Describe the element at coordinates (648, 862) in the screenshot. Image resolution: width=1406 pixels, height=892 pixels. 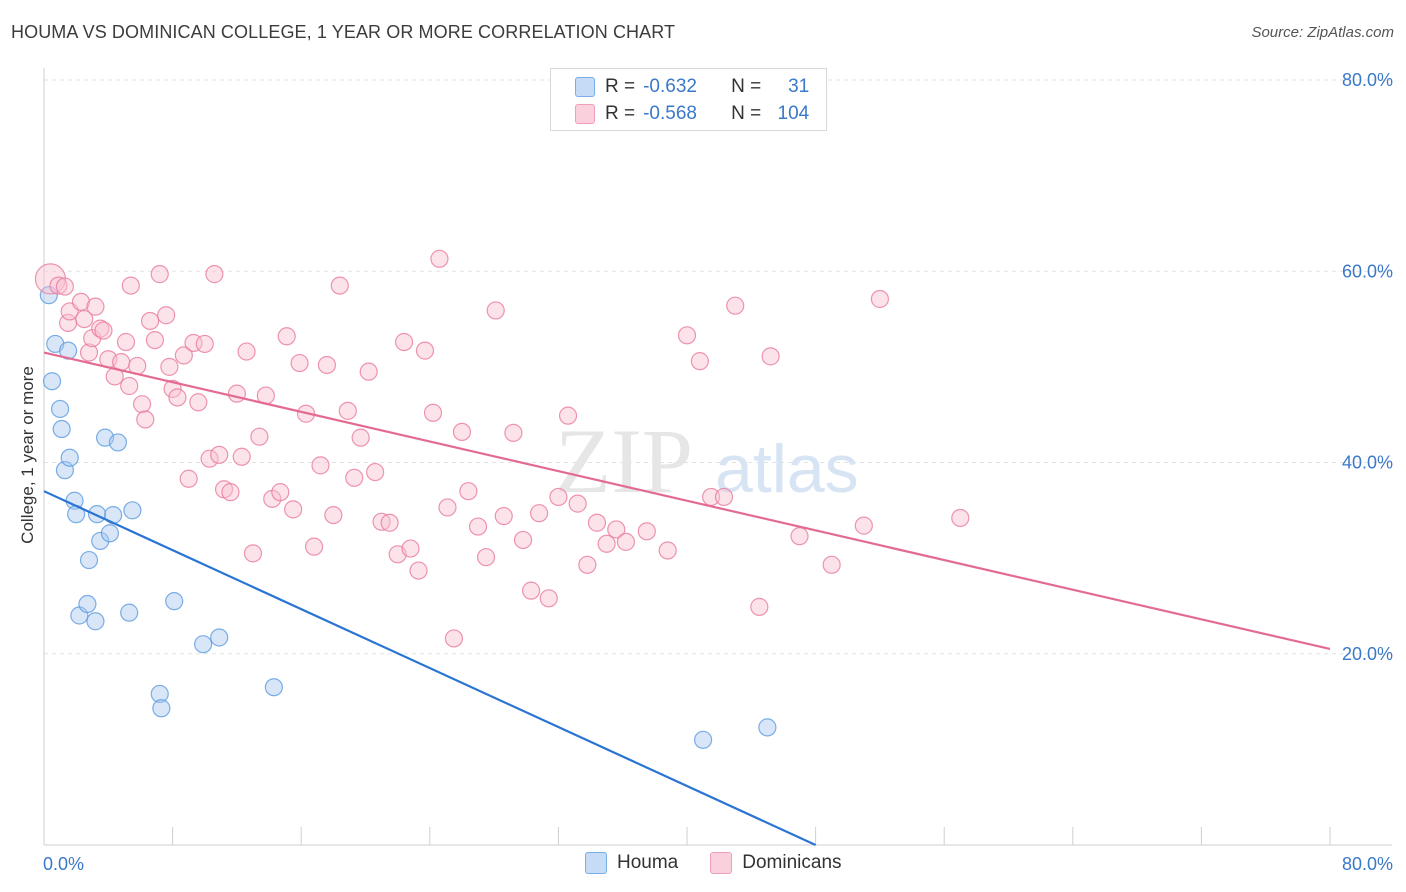
I see `legend-label-houma: Houma` at that location.